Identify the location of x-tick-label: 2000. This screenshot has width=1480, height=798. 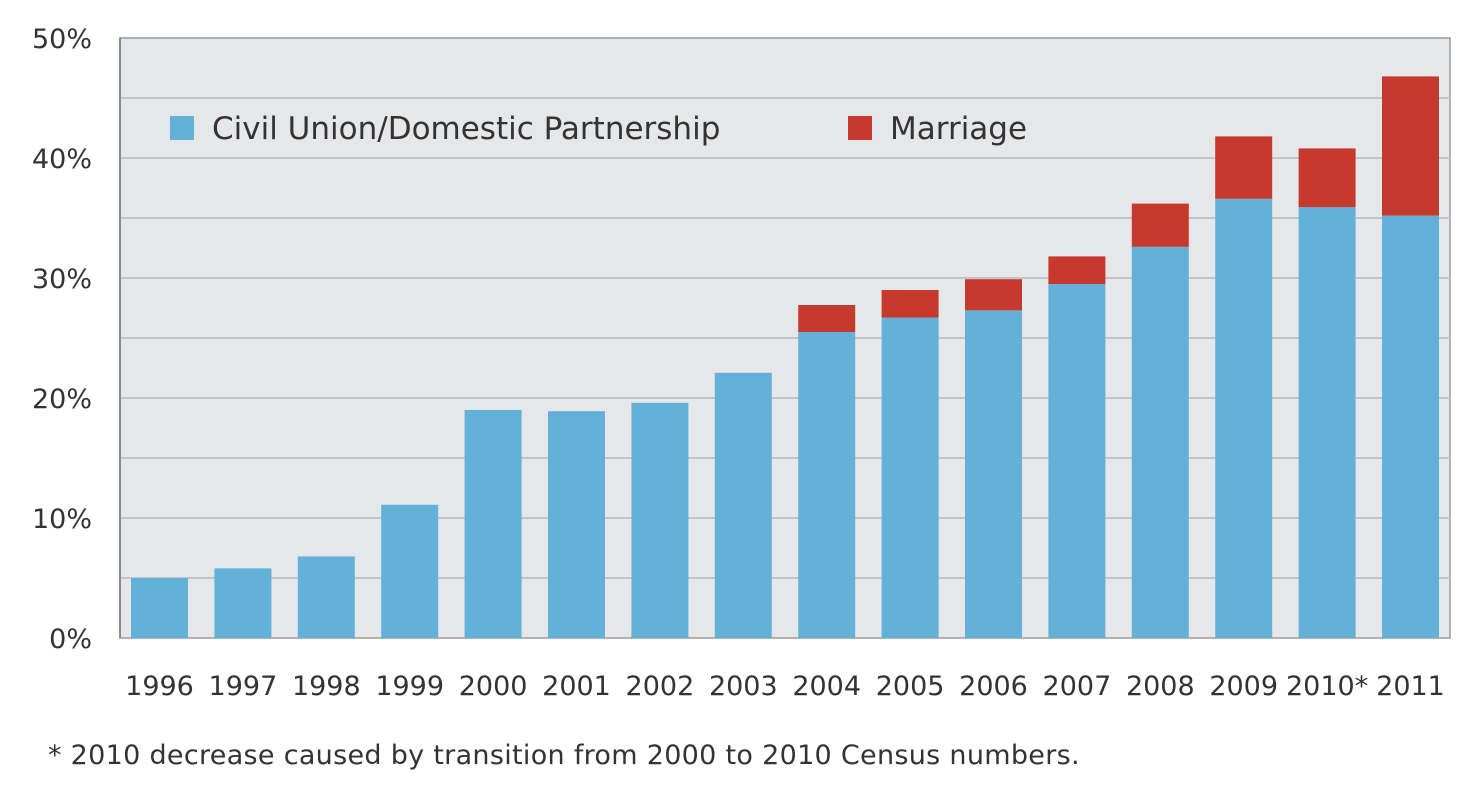
(493, 686).